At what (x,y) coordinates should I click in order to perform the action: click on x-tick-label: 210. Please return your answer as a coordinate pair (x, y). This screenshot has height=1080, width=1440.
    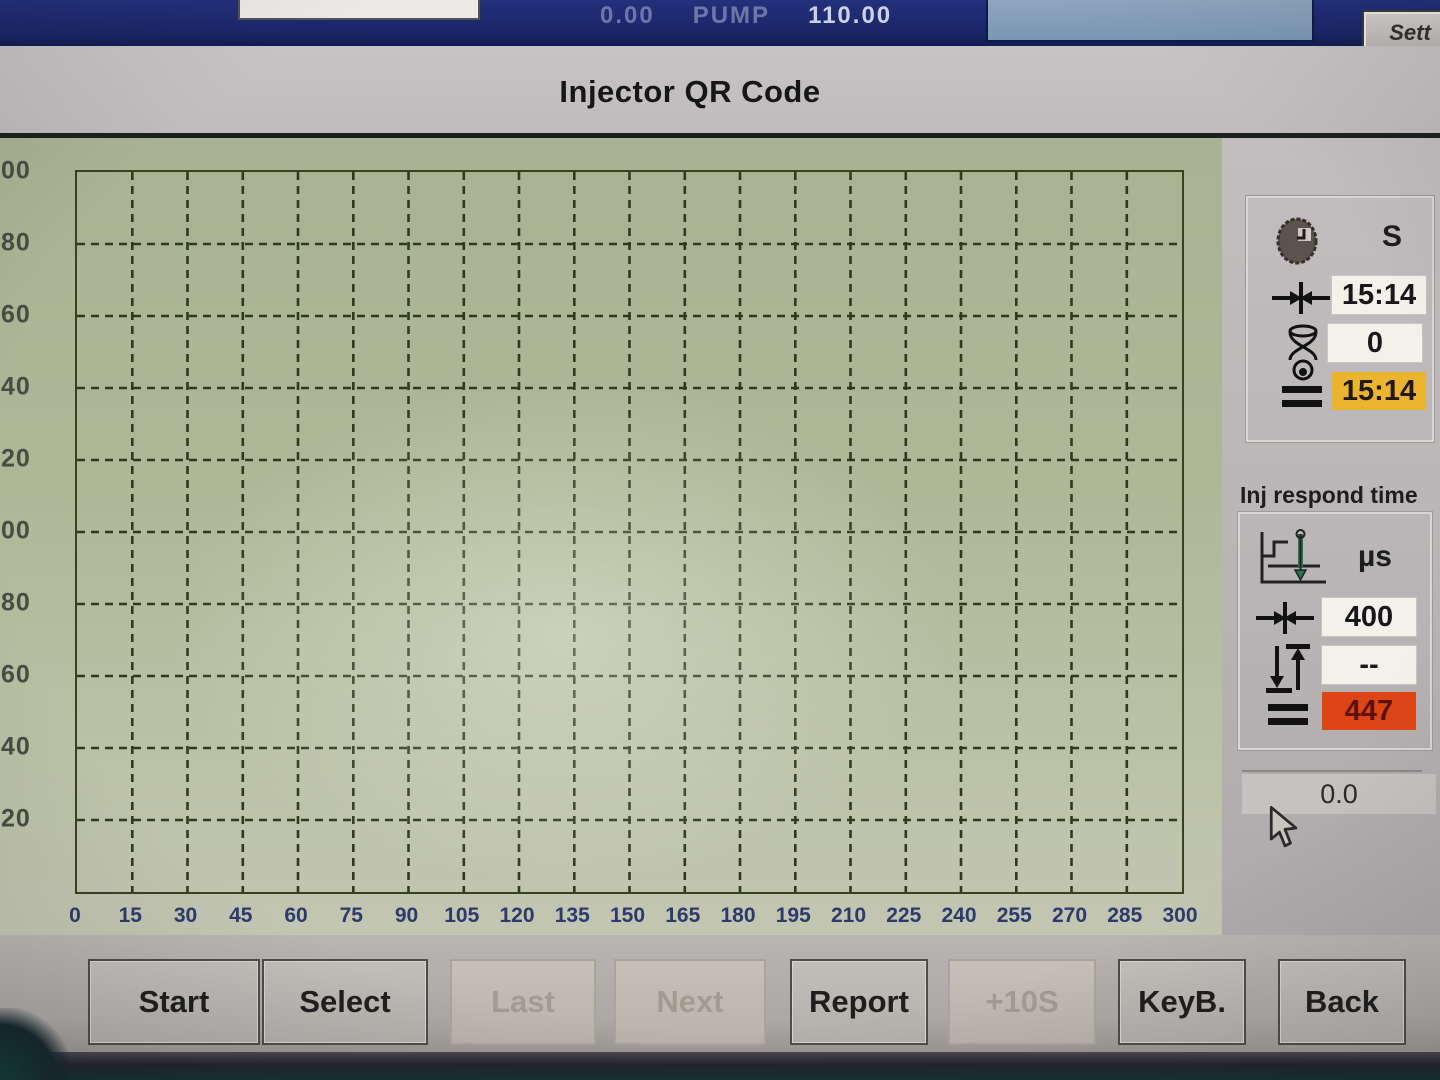
    Looking at the image, I should click on (848, 915).